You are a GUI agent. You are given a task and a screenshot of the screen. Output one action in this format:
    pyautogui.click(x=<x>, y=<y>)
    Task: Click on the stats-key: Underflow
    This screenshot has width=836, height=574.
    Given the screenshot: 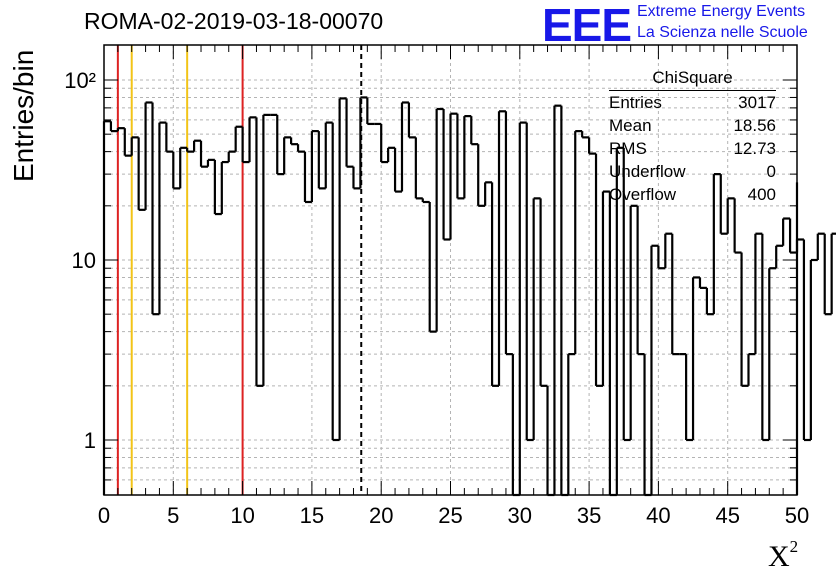 What is the action you would take?
    pyautogui.click(x=647, y=171)
    